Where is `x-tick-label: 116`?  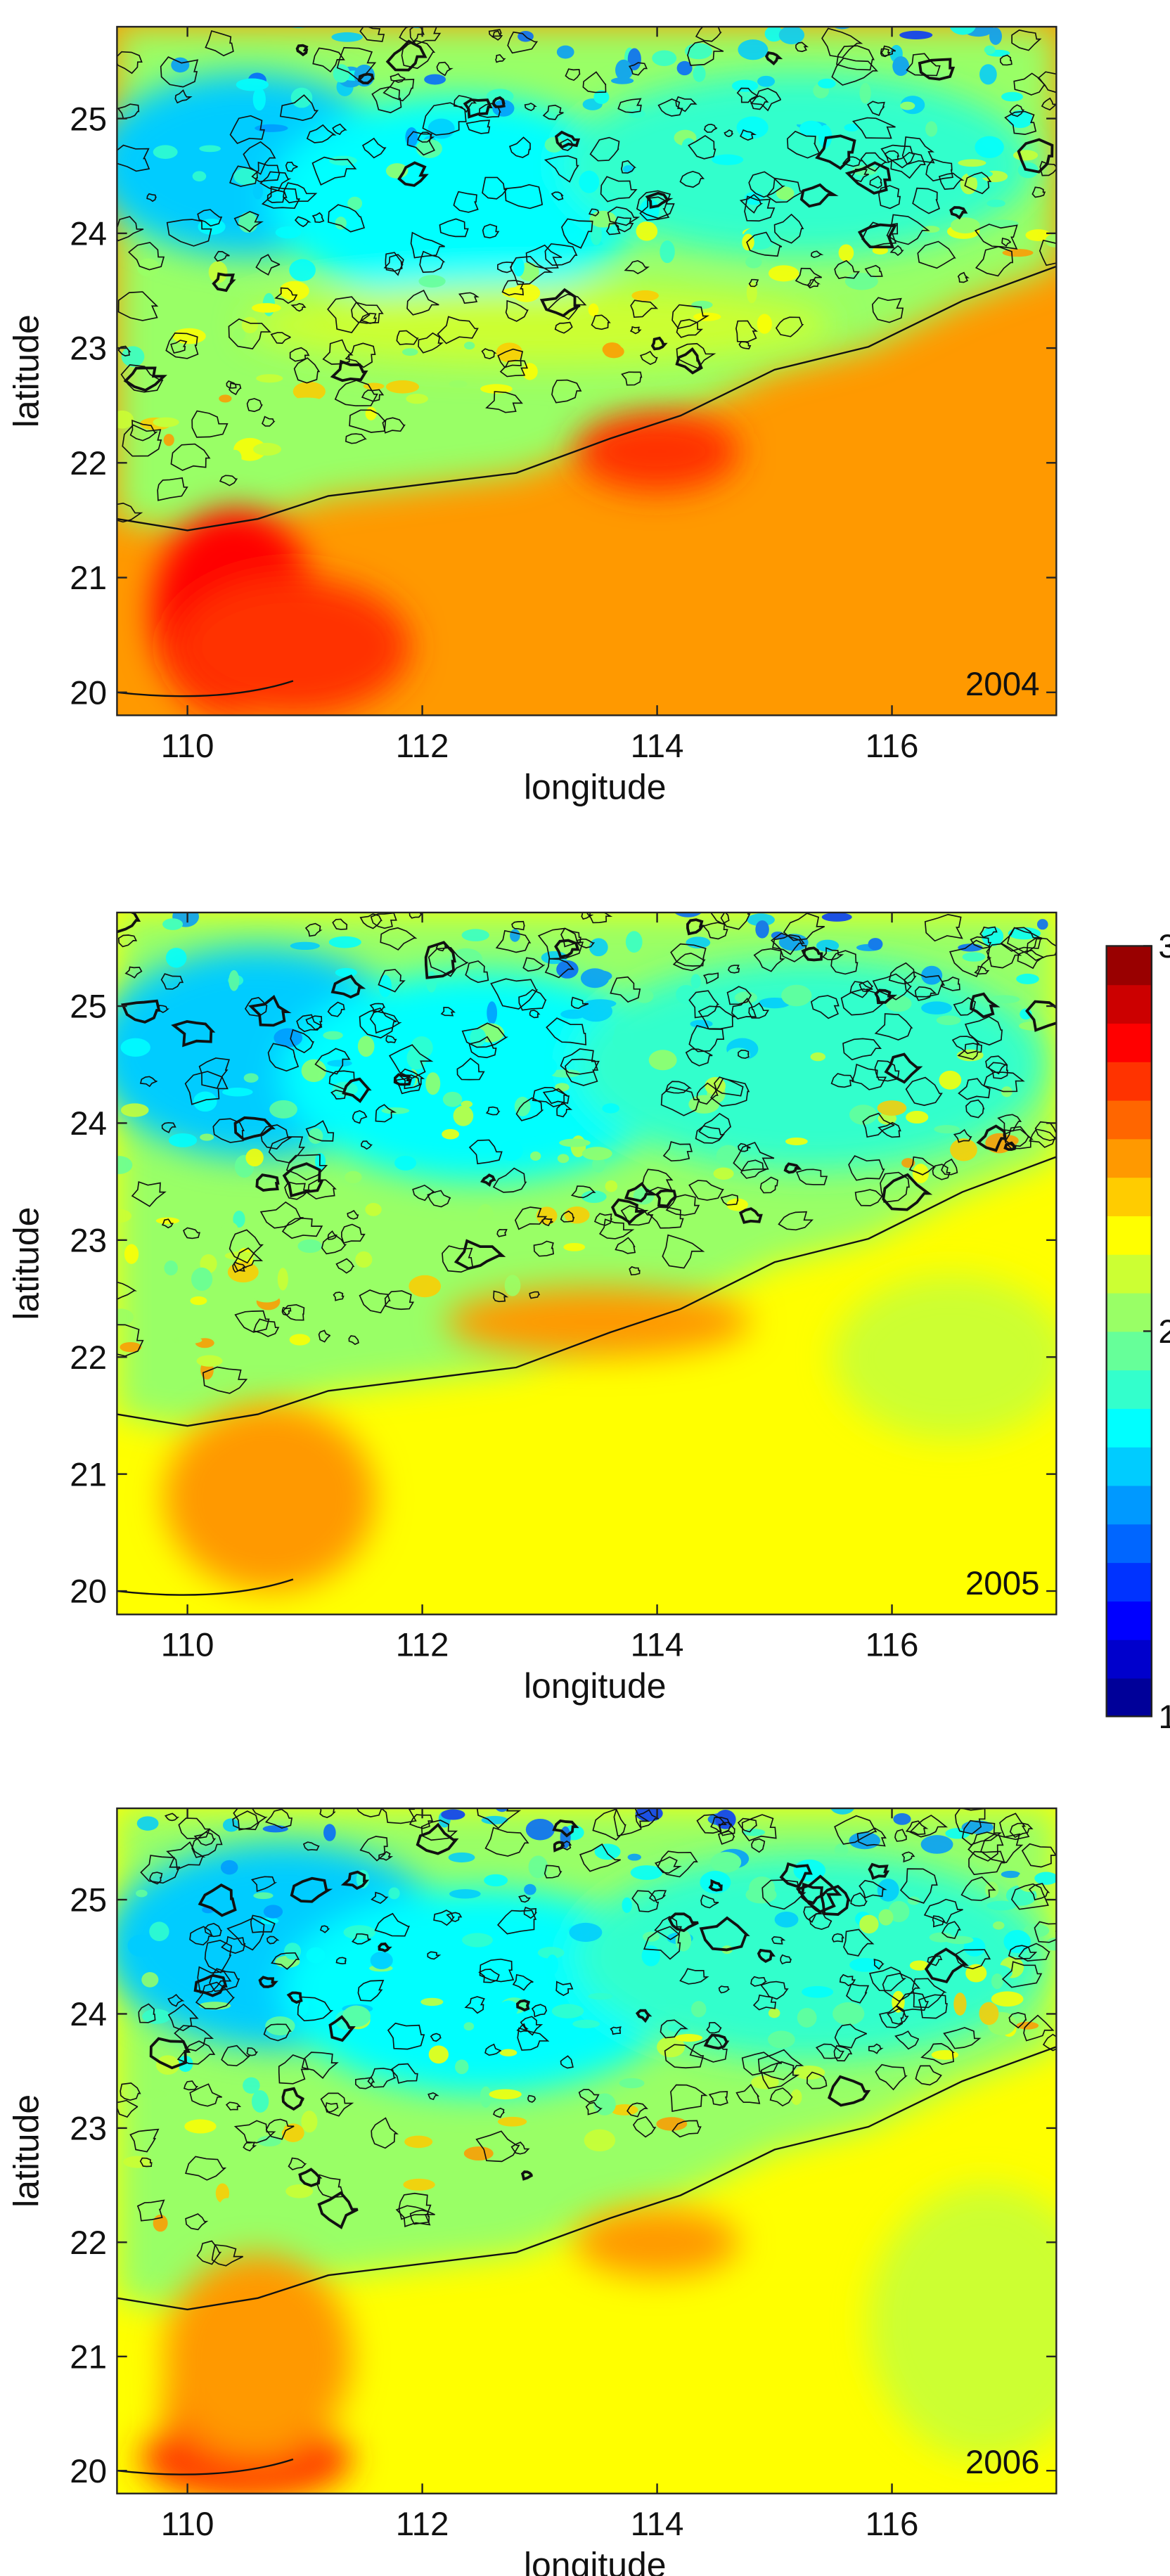 x-tick-label: 116 is located at coordinates (893, 1645).